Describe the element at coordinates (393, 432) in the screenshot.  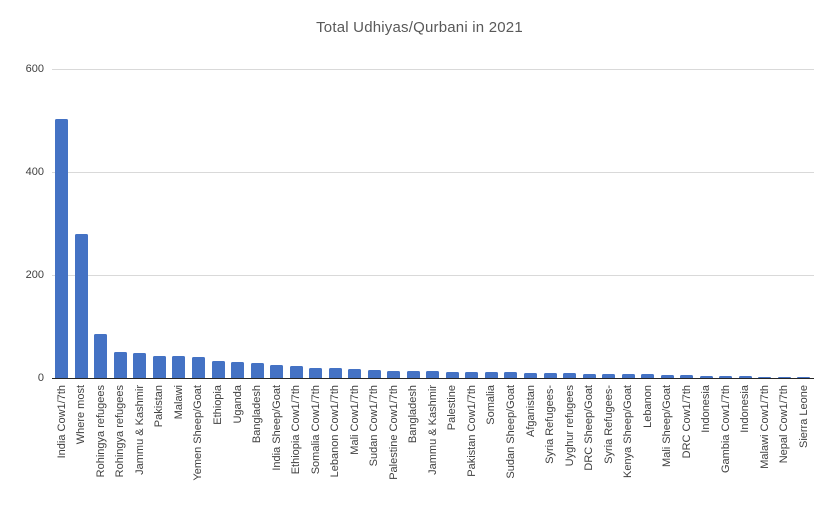
I see `x-tick-label: Palestine Cow1/7th` at that location.